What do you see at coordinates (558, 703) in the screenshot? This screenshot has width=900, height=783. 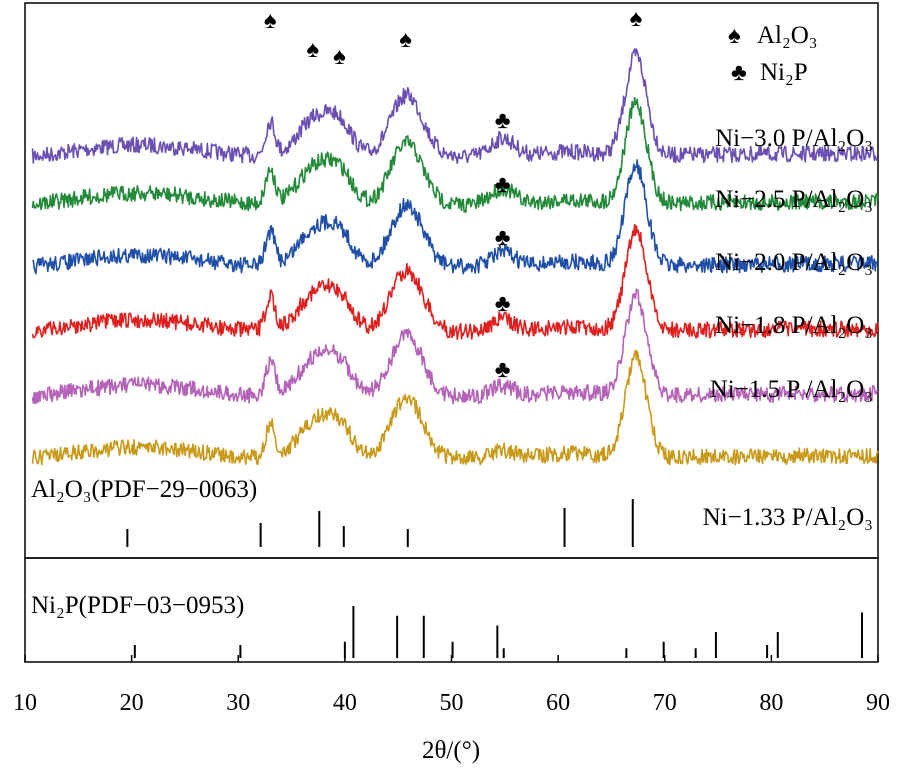 I see `x-tick-label-60: 60` at bounding box center [558, 703].